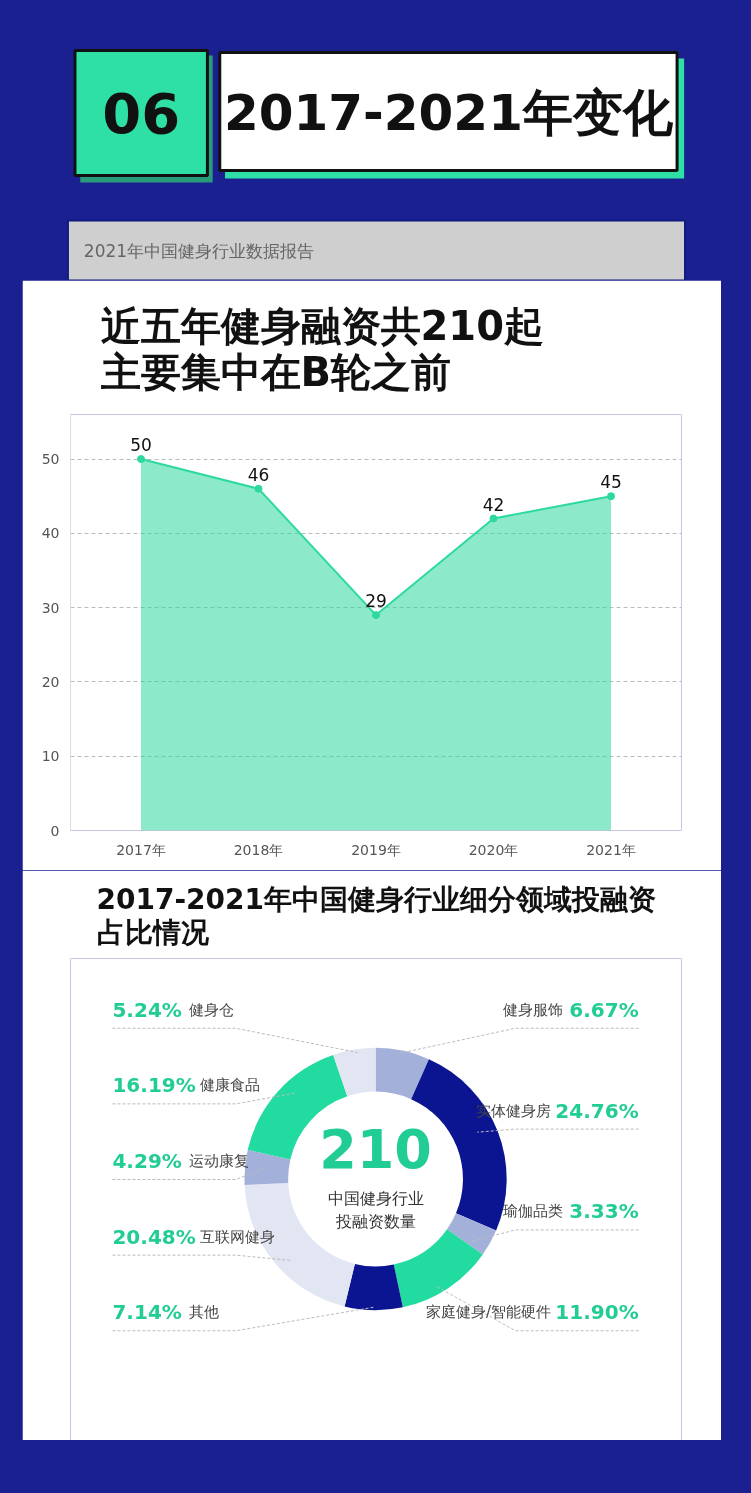 This screenshot has height=1493, width=751. What do you see at coordinates (321, 348) in the screenshot?
I see `chart-title: 近五年健身融资共210起主要集中在B轮之前` at bounding box center [321, 348].